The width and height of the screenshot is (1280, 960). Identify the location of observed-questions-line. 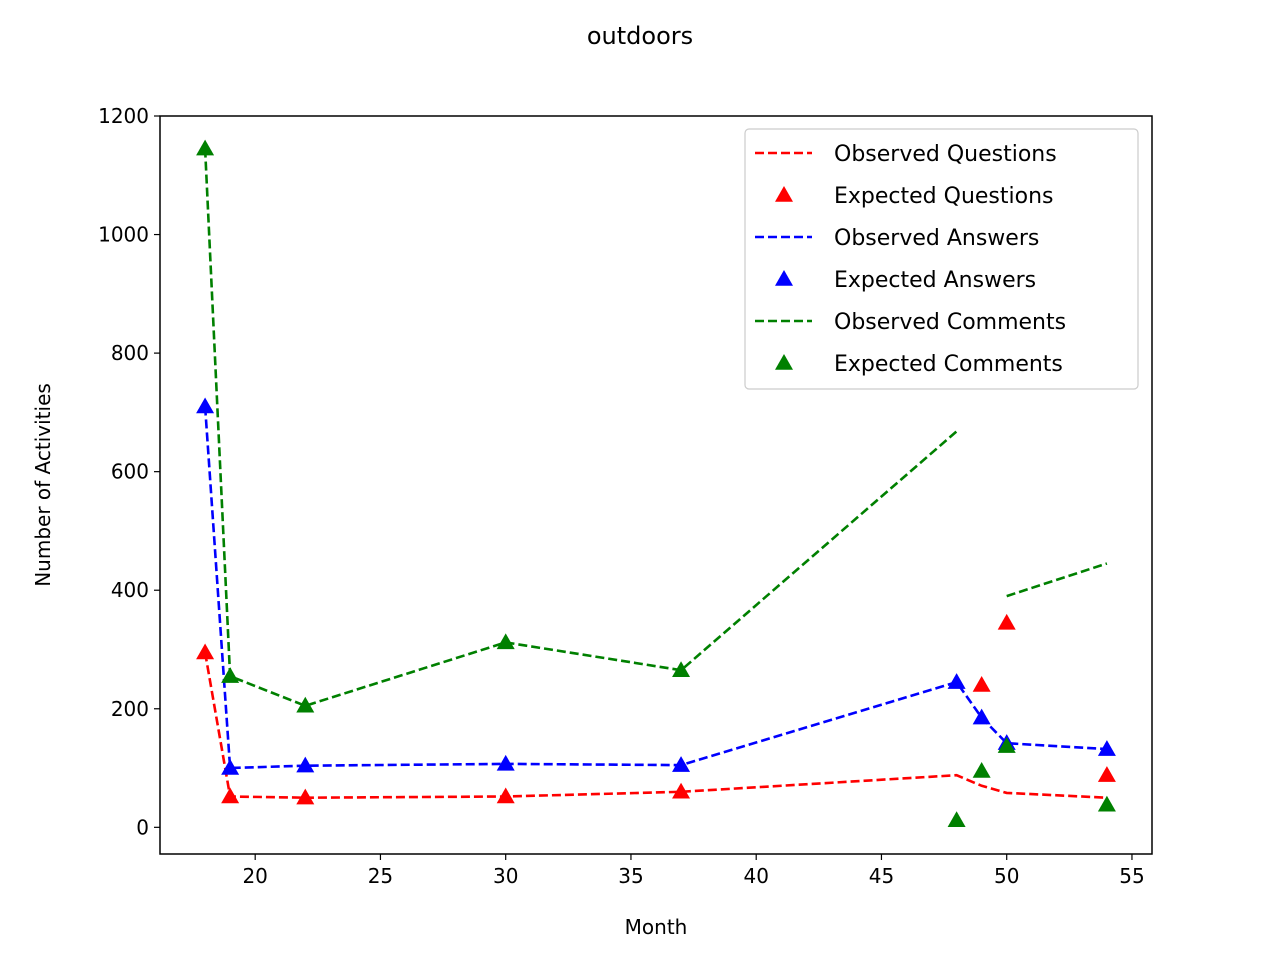
(655, 726).